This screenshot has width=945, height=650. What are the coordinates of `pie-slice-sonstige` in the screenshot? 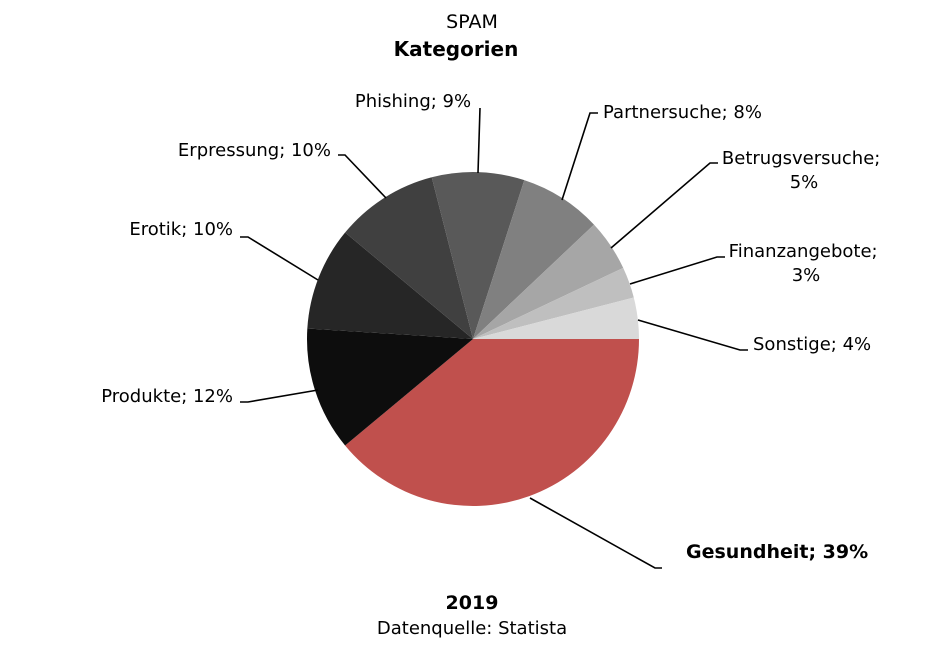 It's located at (556, 318).